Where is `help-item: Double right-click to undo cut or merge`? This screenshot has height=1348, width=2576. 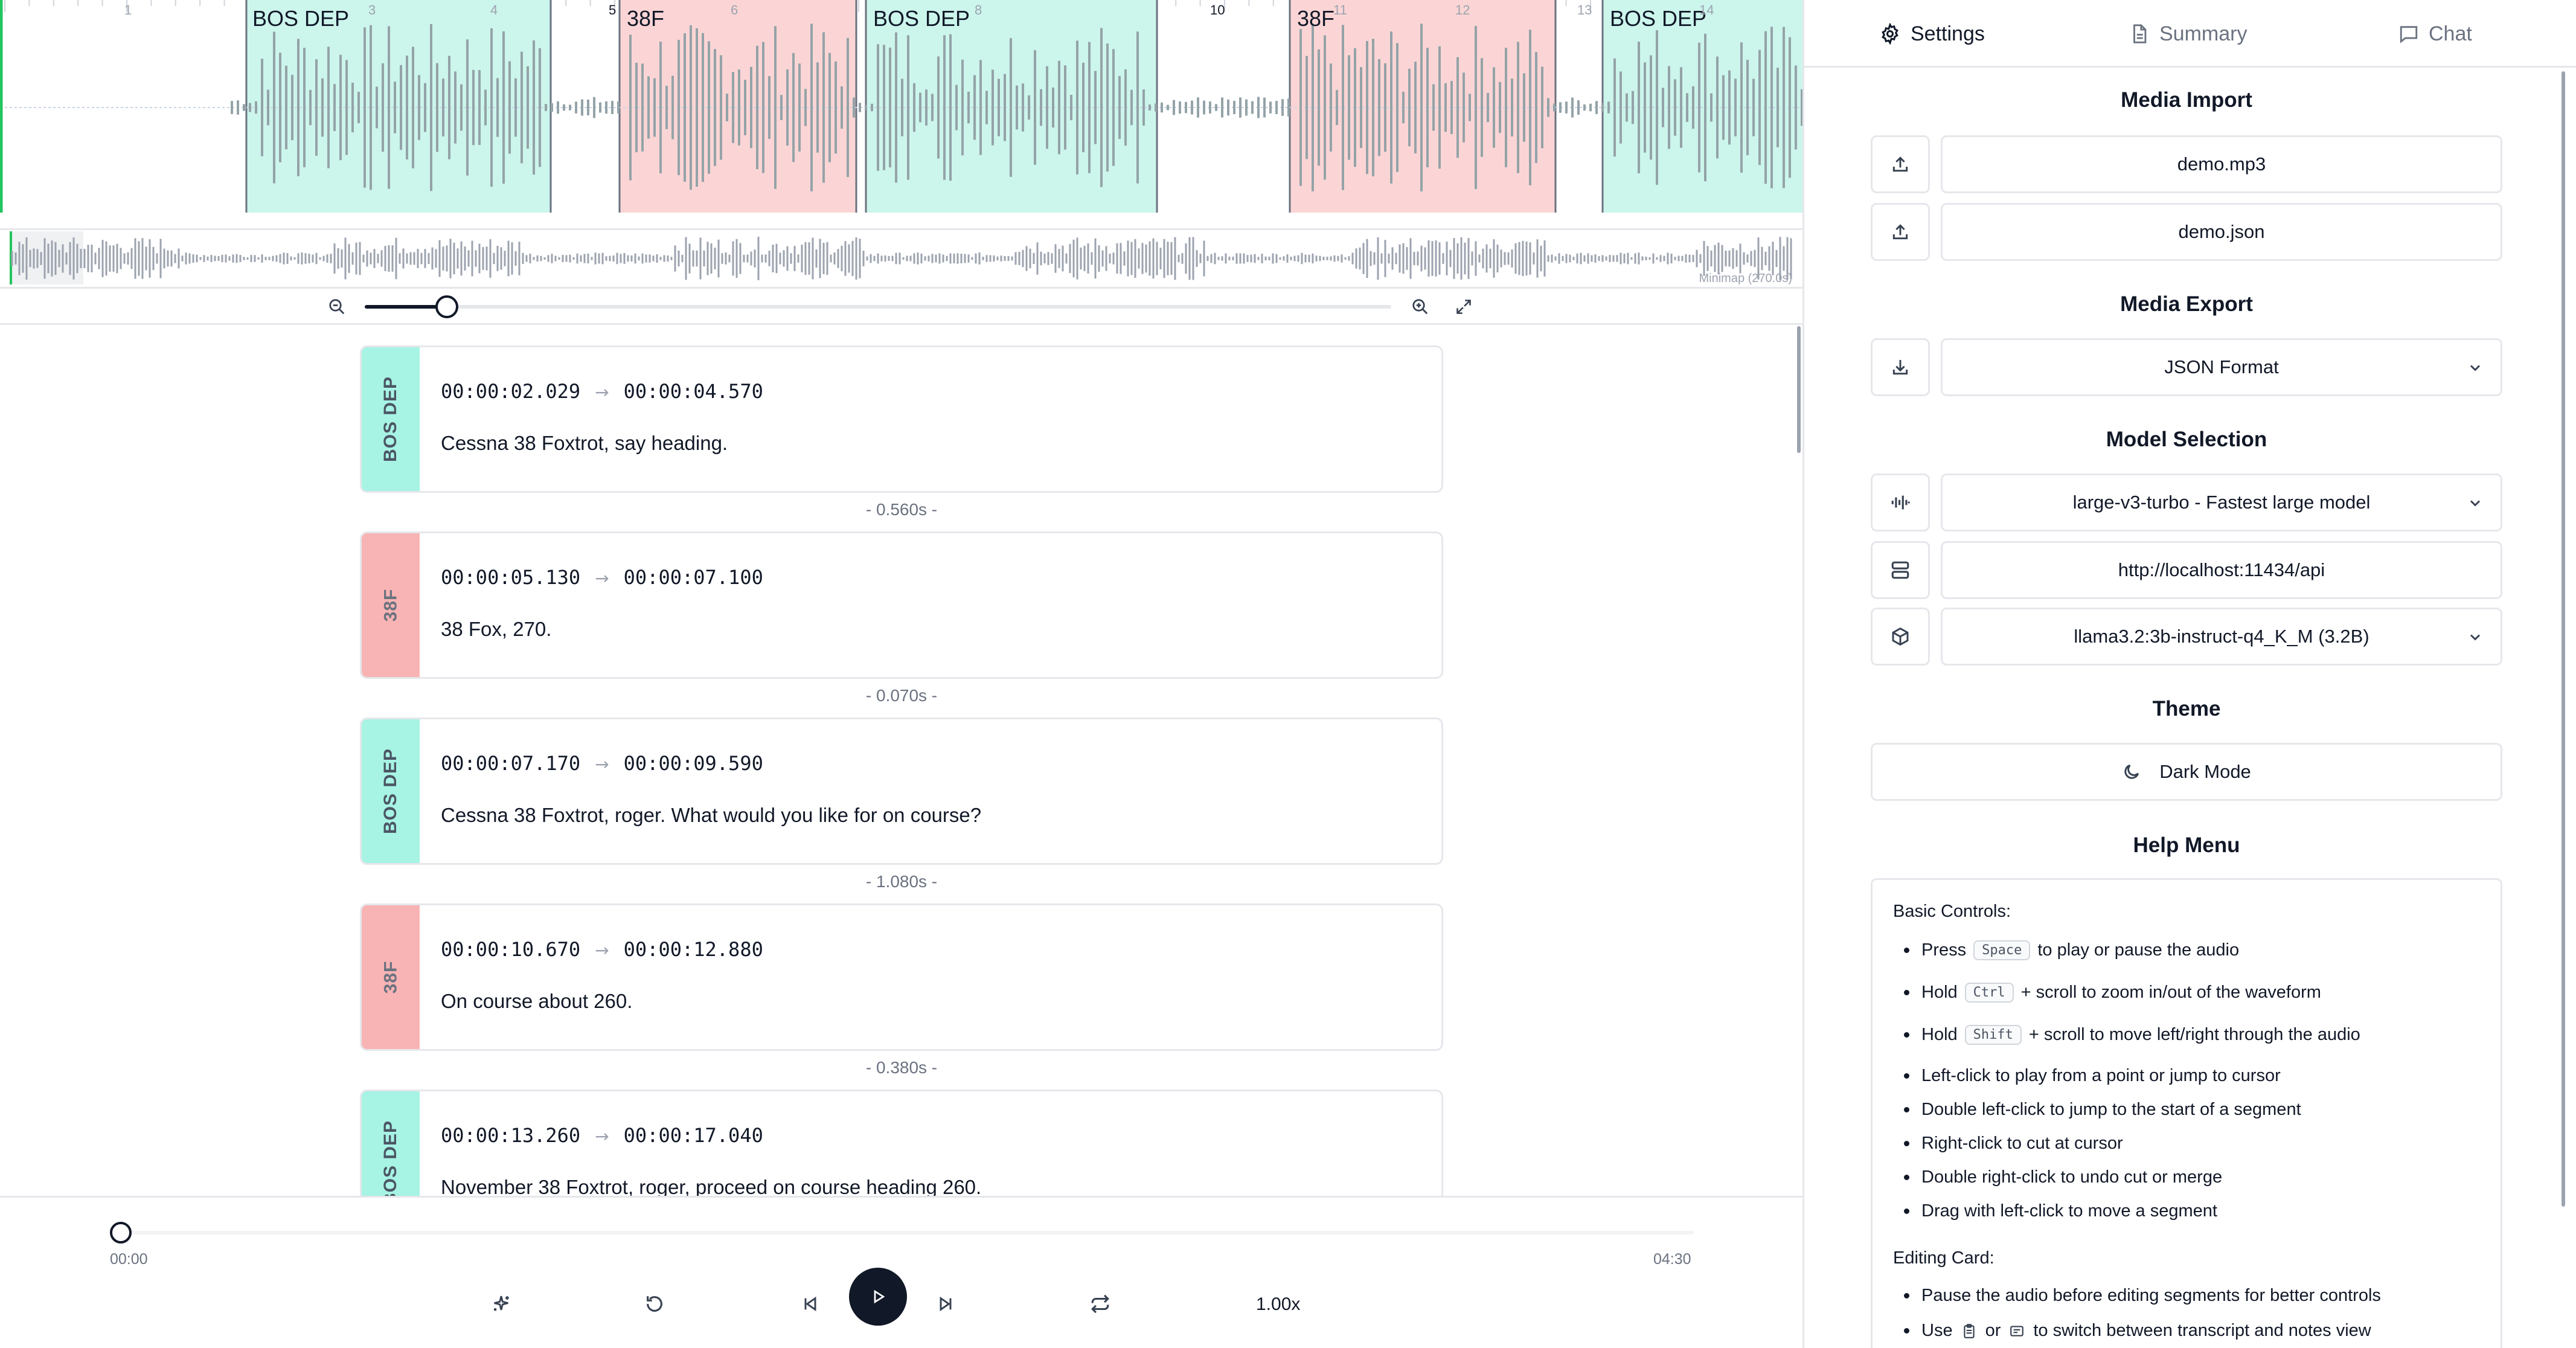 help-item: Double right-click to undo cut or merge is located at coordinates (2063, 1177).